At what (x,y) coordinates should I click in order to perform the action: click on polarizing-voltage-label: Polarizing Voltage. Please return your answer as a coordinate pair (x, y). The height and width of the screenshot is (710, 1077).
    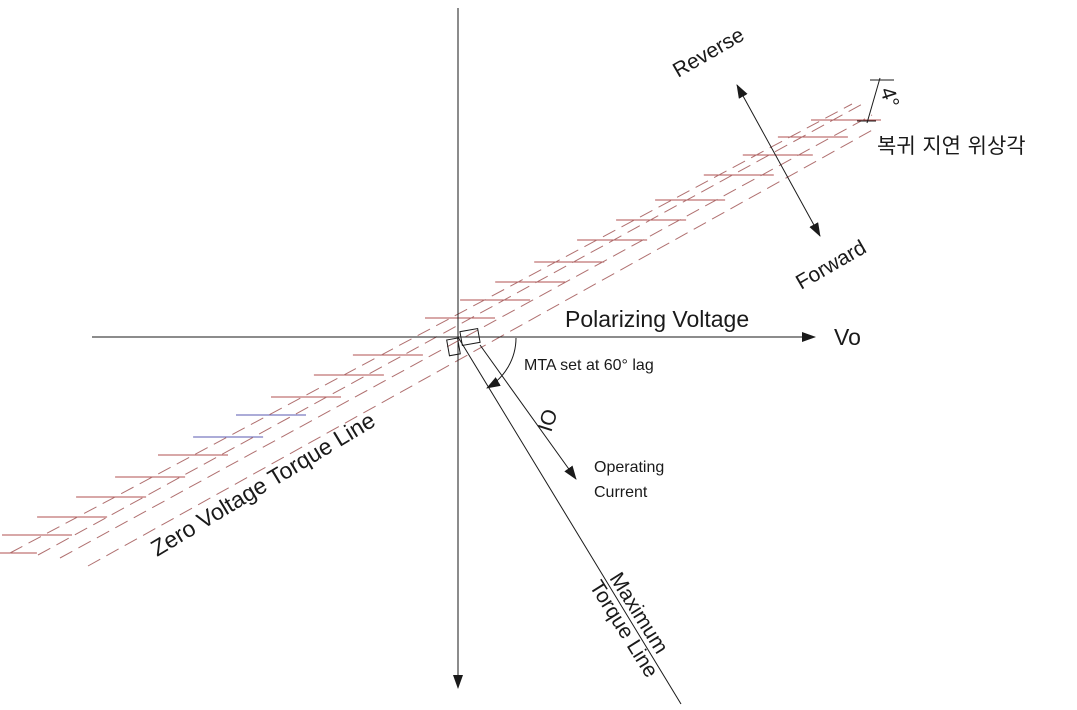
    Looking at the image, I should click on (657, 319).